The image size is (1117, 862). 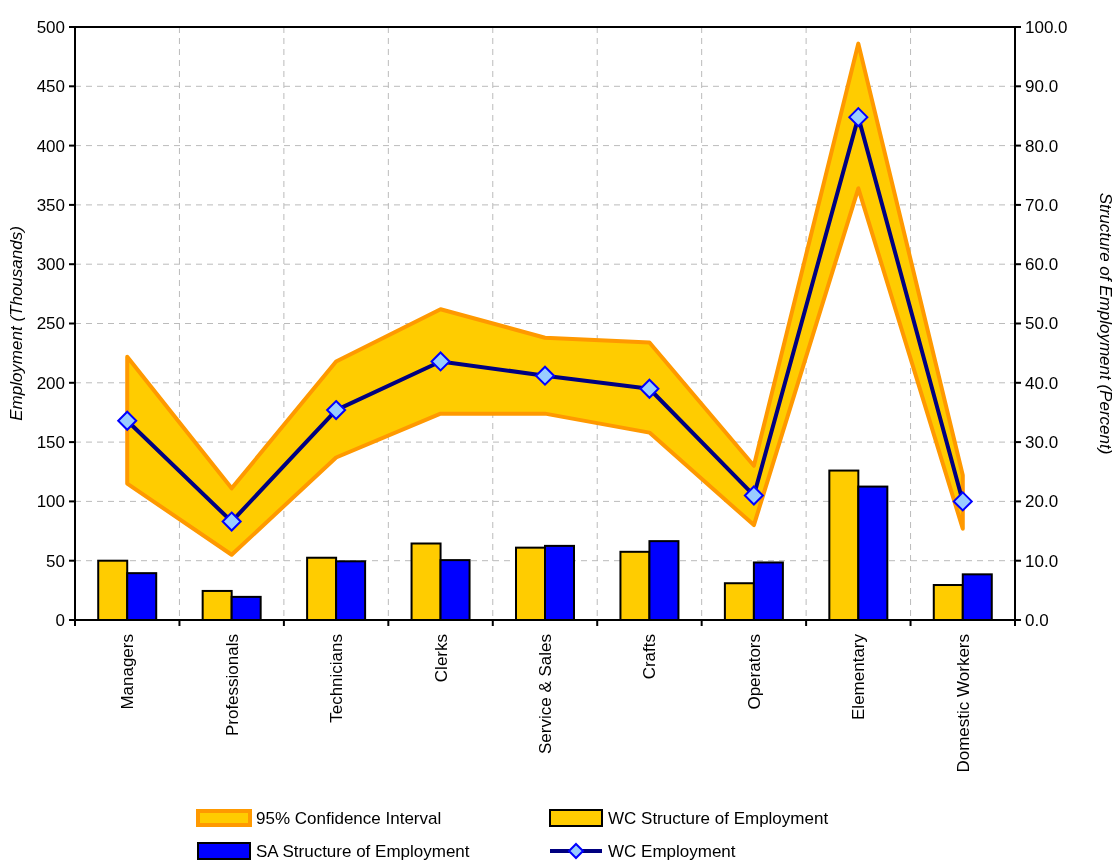 What do you see at coordinates (50, 27) in the screenshot?
I see `y-tick-label: 500` at bounding box center [50, 27].